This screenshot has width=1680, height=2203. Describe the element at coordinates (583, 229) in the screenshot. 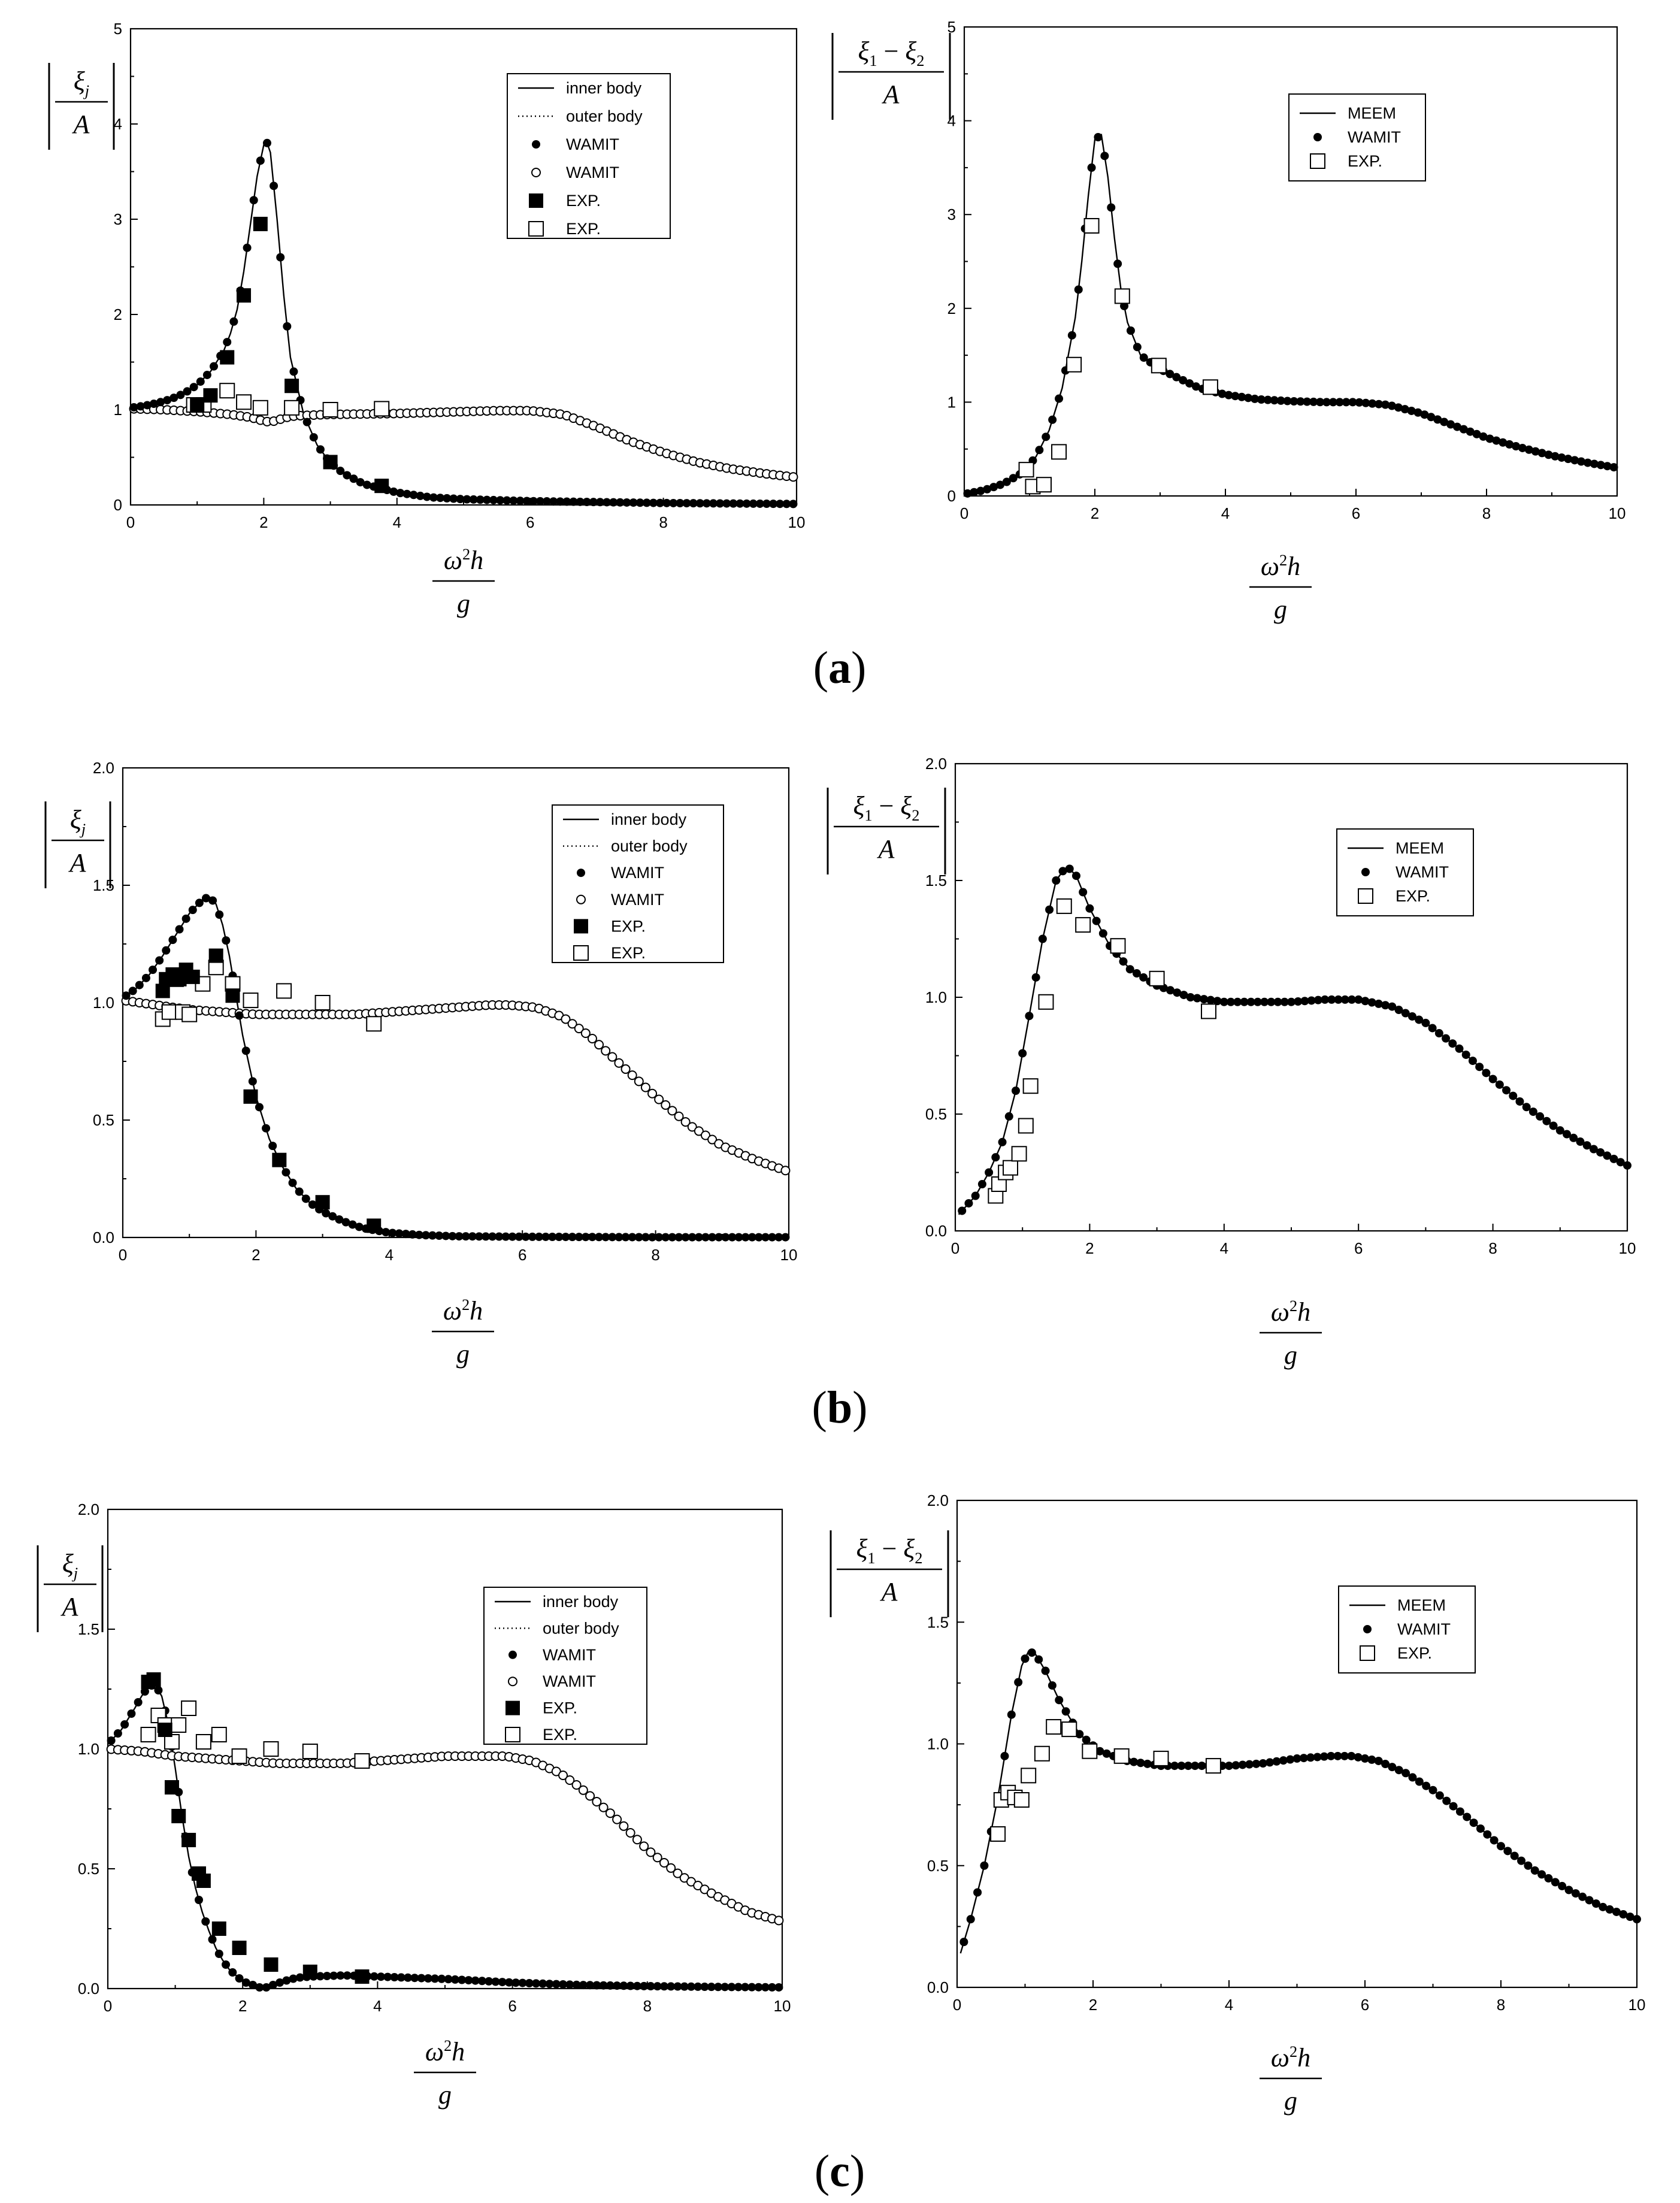

I see `legend-item-a-left-label: EXP.` at that location.